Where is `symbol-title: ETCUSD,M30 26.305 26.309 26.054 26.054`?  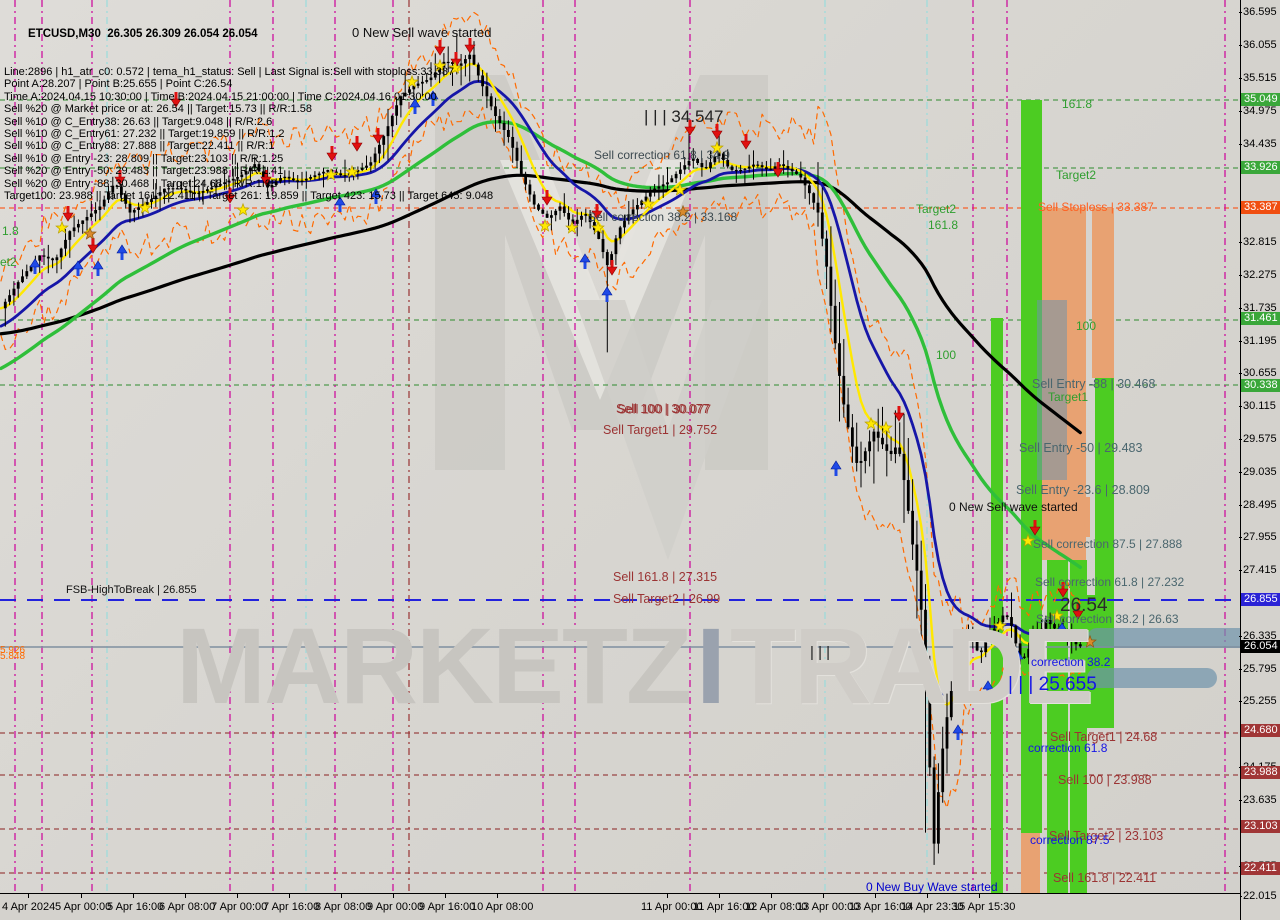
symbol-title: ETCUSD,M30 26.305 26.309 26.054 26.054 is located at coordinates (143, 33).